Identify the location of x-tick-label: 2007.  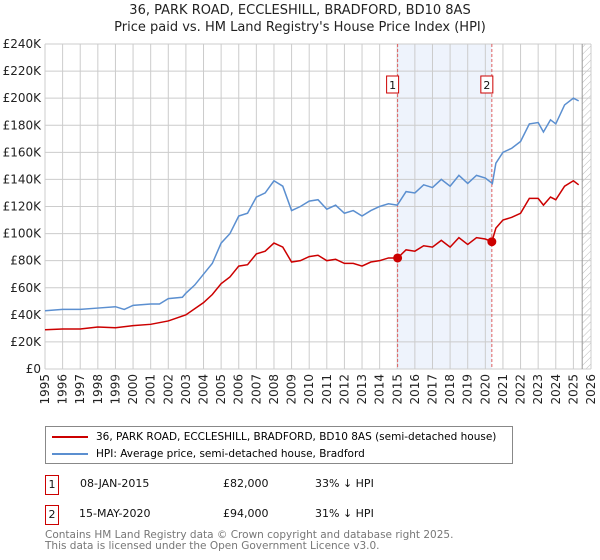
(256, 389).